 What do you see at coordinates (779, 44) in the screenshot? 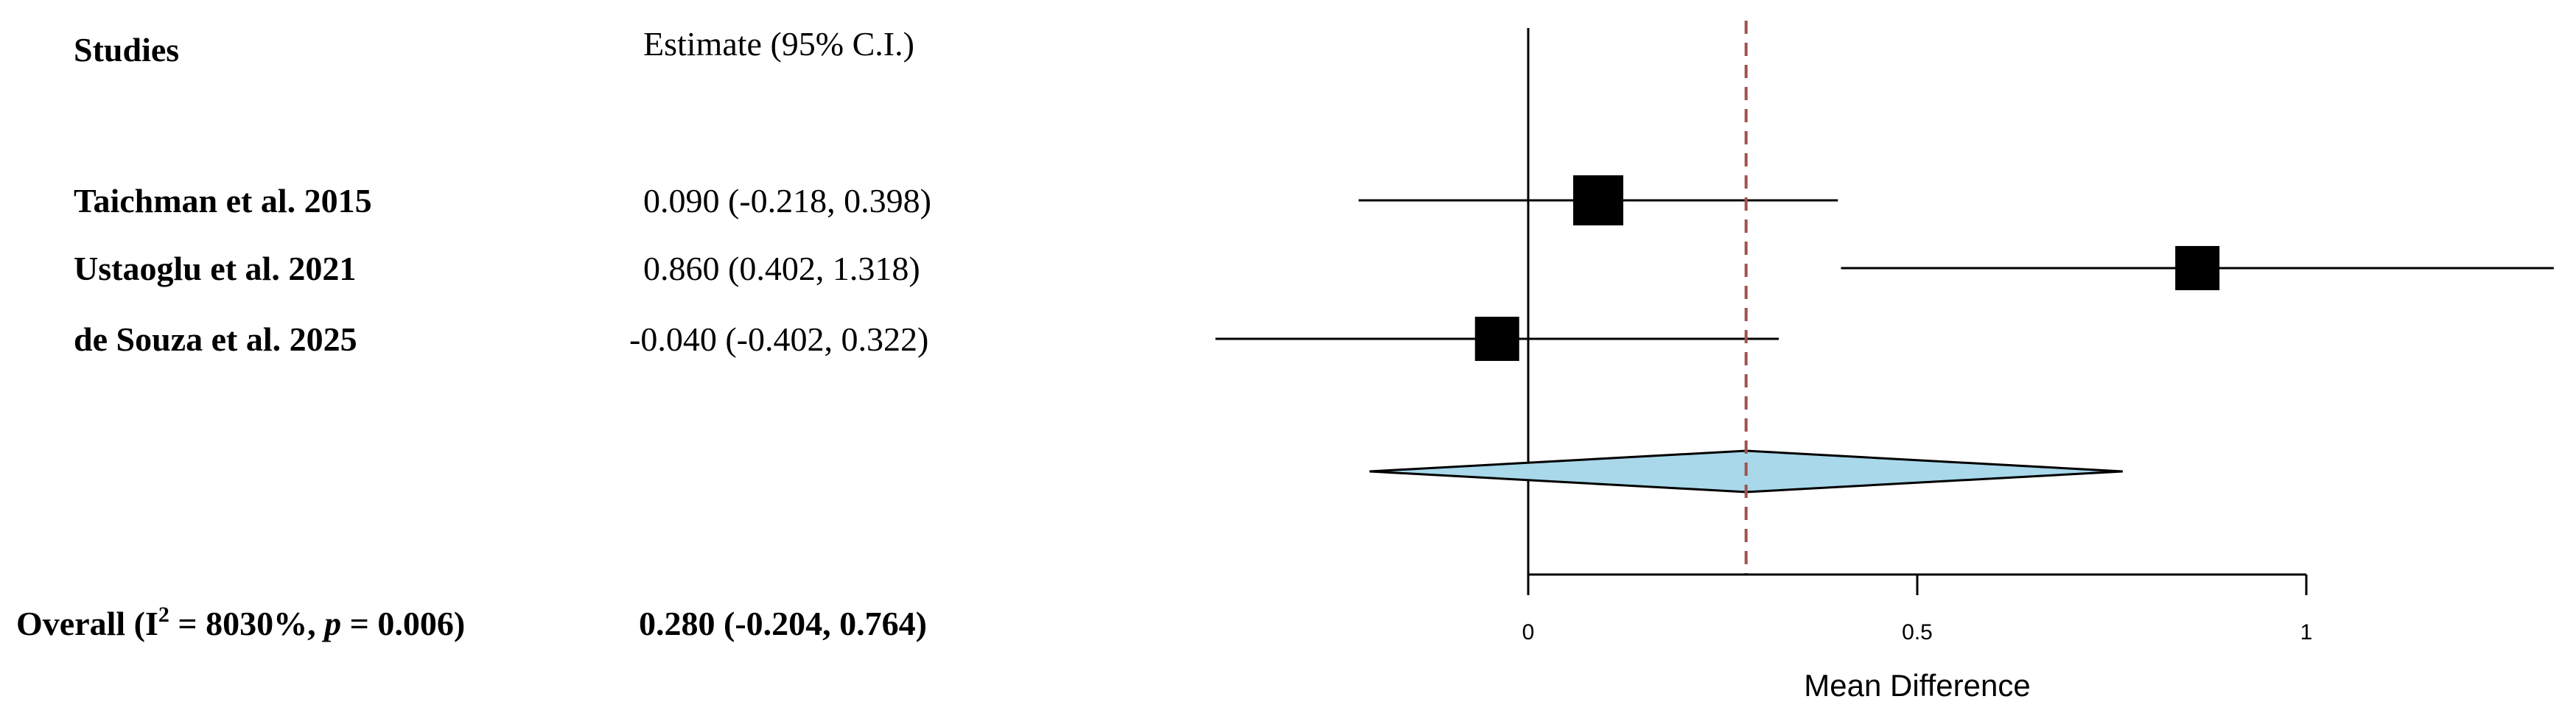
I see `estimate-header: Estimate (95% C.I.)` at bounding box center [779, 44].